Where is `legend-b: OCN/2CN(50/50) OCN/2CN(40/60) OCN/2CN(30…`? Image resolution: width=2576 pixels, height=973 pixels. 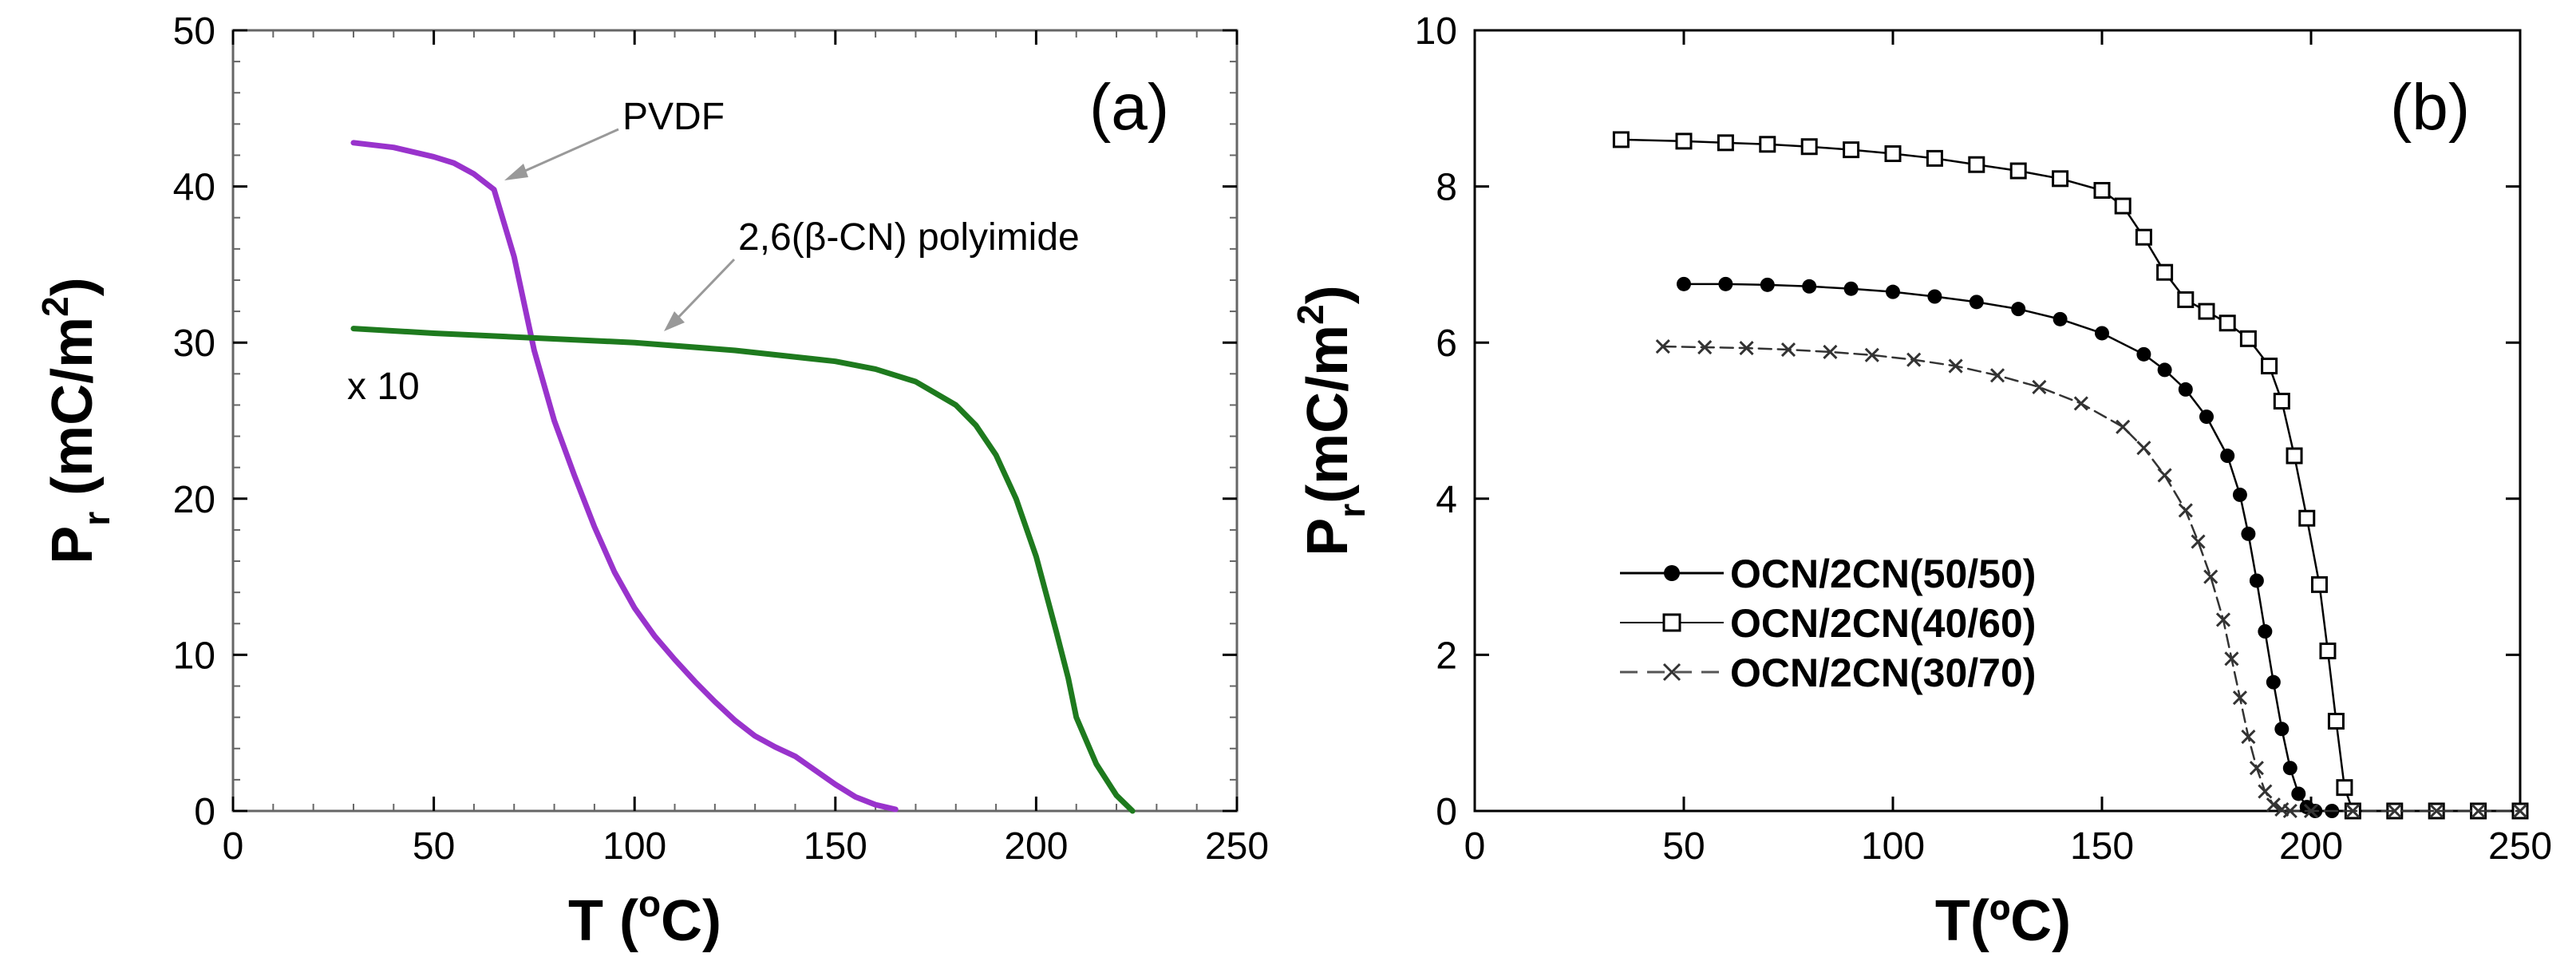 legend-b: OCN/2CN(50/50) OCN/2CN(40/60) OCN/2CN(30… is located at coordinates (1828, 624).